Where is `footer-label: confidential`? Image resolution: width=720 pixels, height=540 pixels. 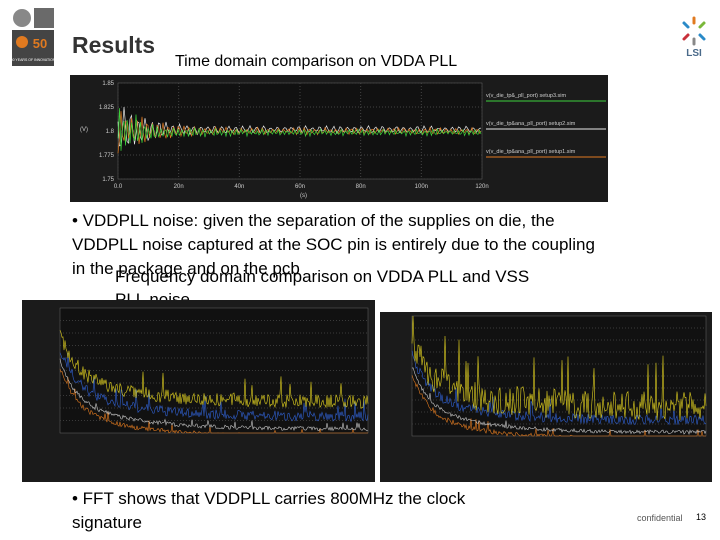
footer-label: confidential is located at coordinates (660, 518).